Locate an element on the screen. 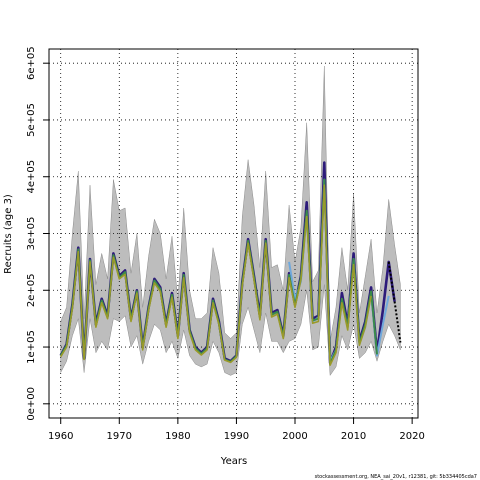 The width and height of the screenshot is (480, 480). x-tick-label: 2010 is located at coordinates (353, 436).